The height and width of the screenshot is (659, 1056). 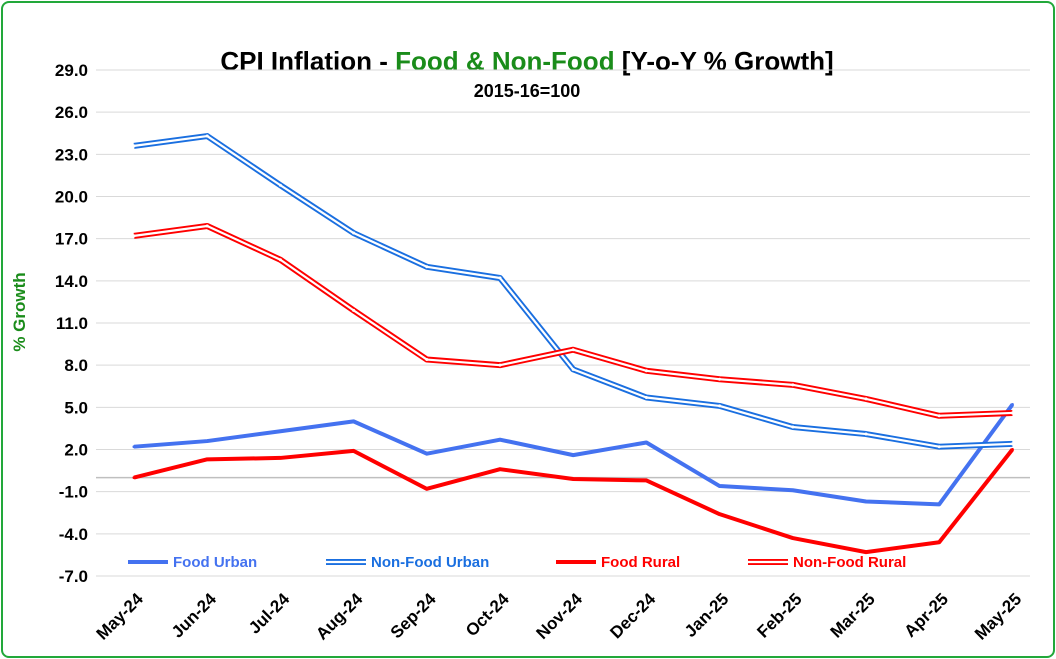 I want to click on x-tick-label: Nov-24, so click(x=560, y=616).